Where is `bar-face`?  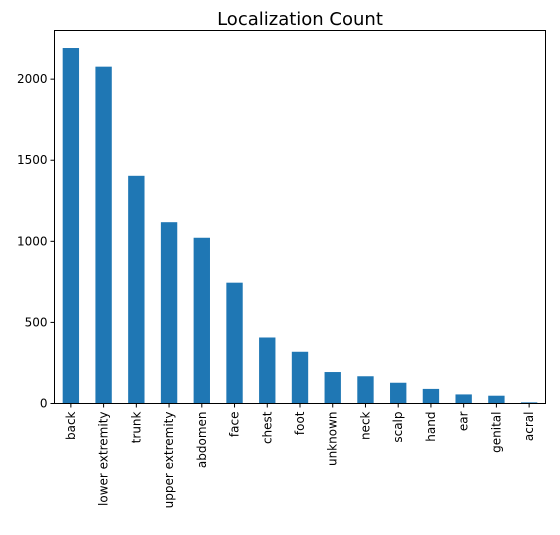 bar-face is located at coordinates (234, 343).